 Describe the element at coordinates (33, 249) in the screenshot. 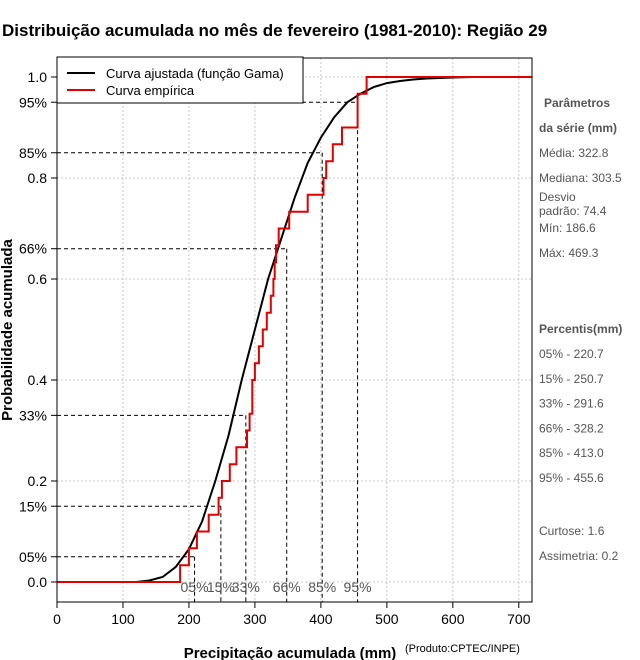

I see `prob-tick-label: 66%` at that location.